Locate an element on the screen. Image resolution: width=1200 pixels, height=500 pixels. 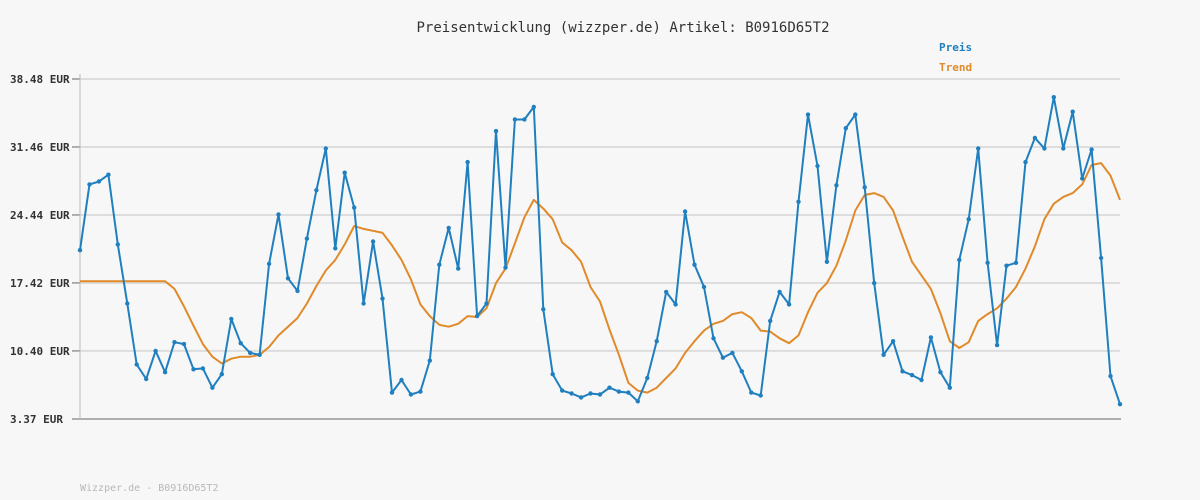
y-tick-label: 3.37 EUR is located at coordinates (36, 419).